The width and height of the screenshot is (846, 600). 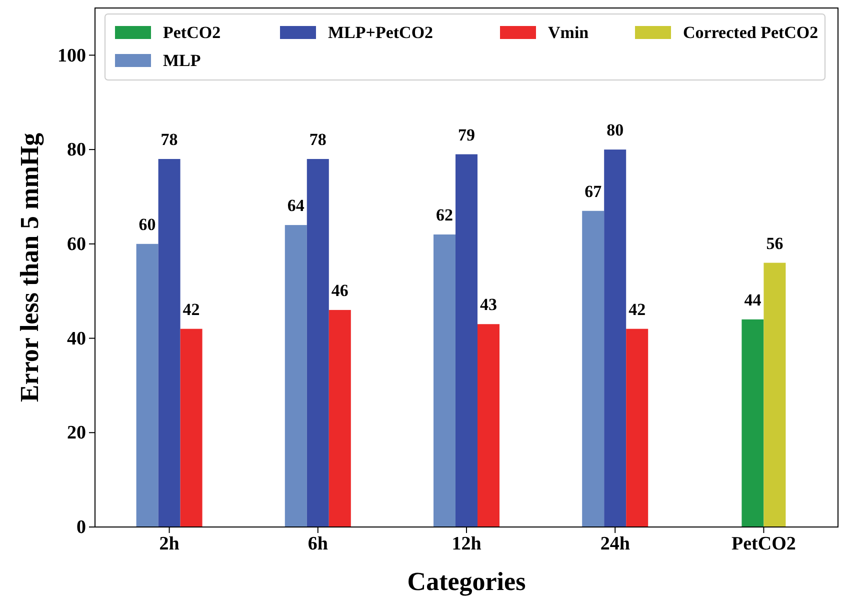 I want to click on y-tick-label: 60, so click(x=76, y=244).